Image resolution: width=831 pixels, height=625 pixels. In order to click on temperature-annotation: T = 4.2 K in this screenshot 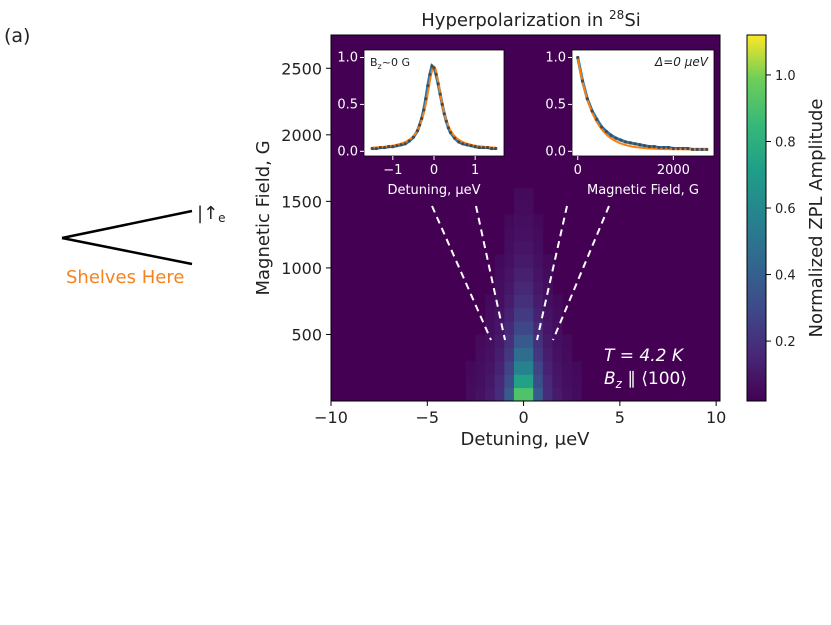, I will do `click(644, 356)`.